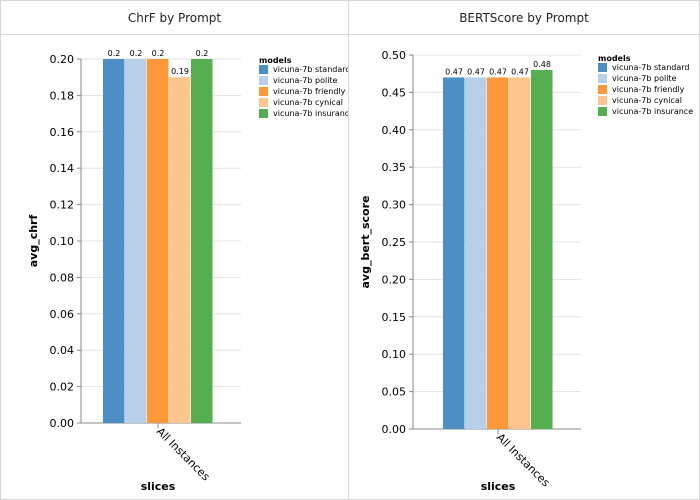  Describe the element at coordinates (33, 241) in the screenshot. I see `y-axis-title: avg_chrf` at that location.